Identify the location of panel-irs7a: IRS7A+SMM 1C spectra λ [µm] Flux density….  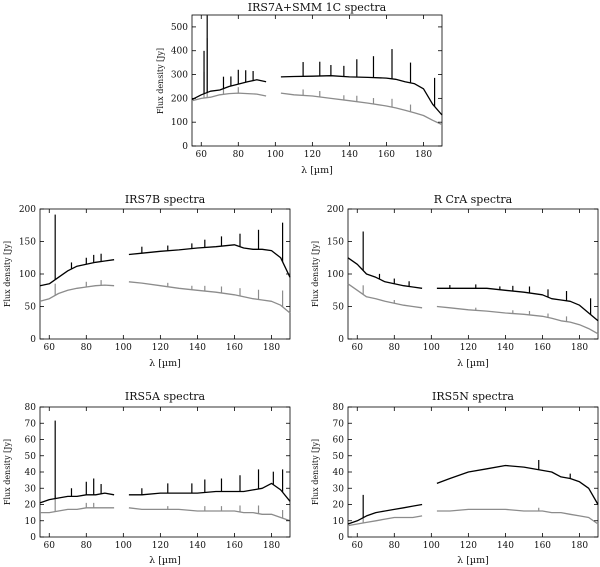
(299, 88).